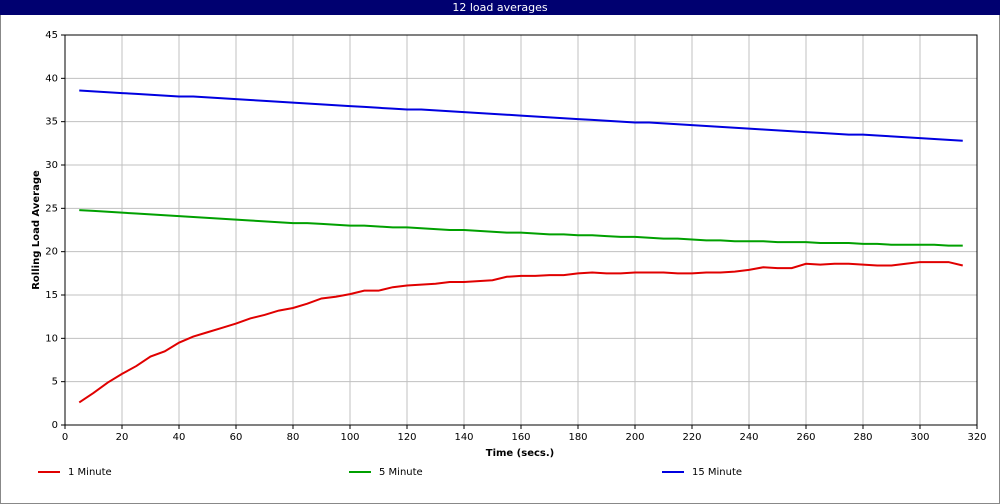  I want to click on x-tick-label: 300, so click(919, 437).